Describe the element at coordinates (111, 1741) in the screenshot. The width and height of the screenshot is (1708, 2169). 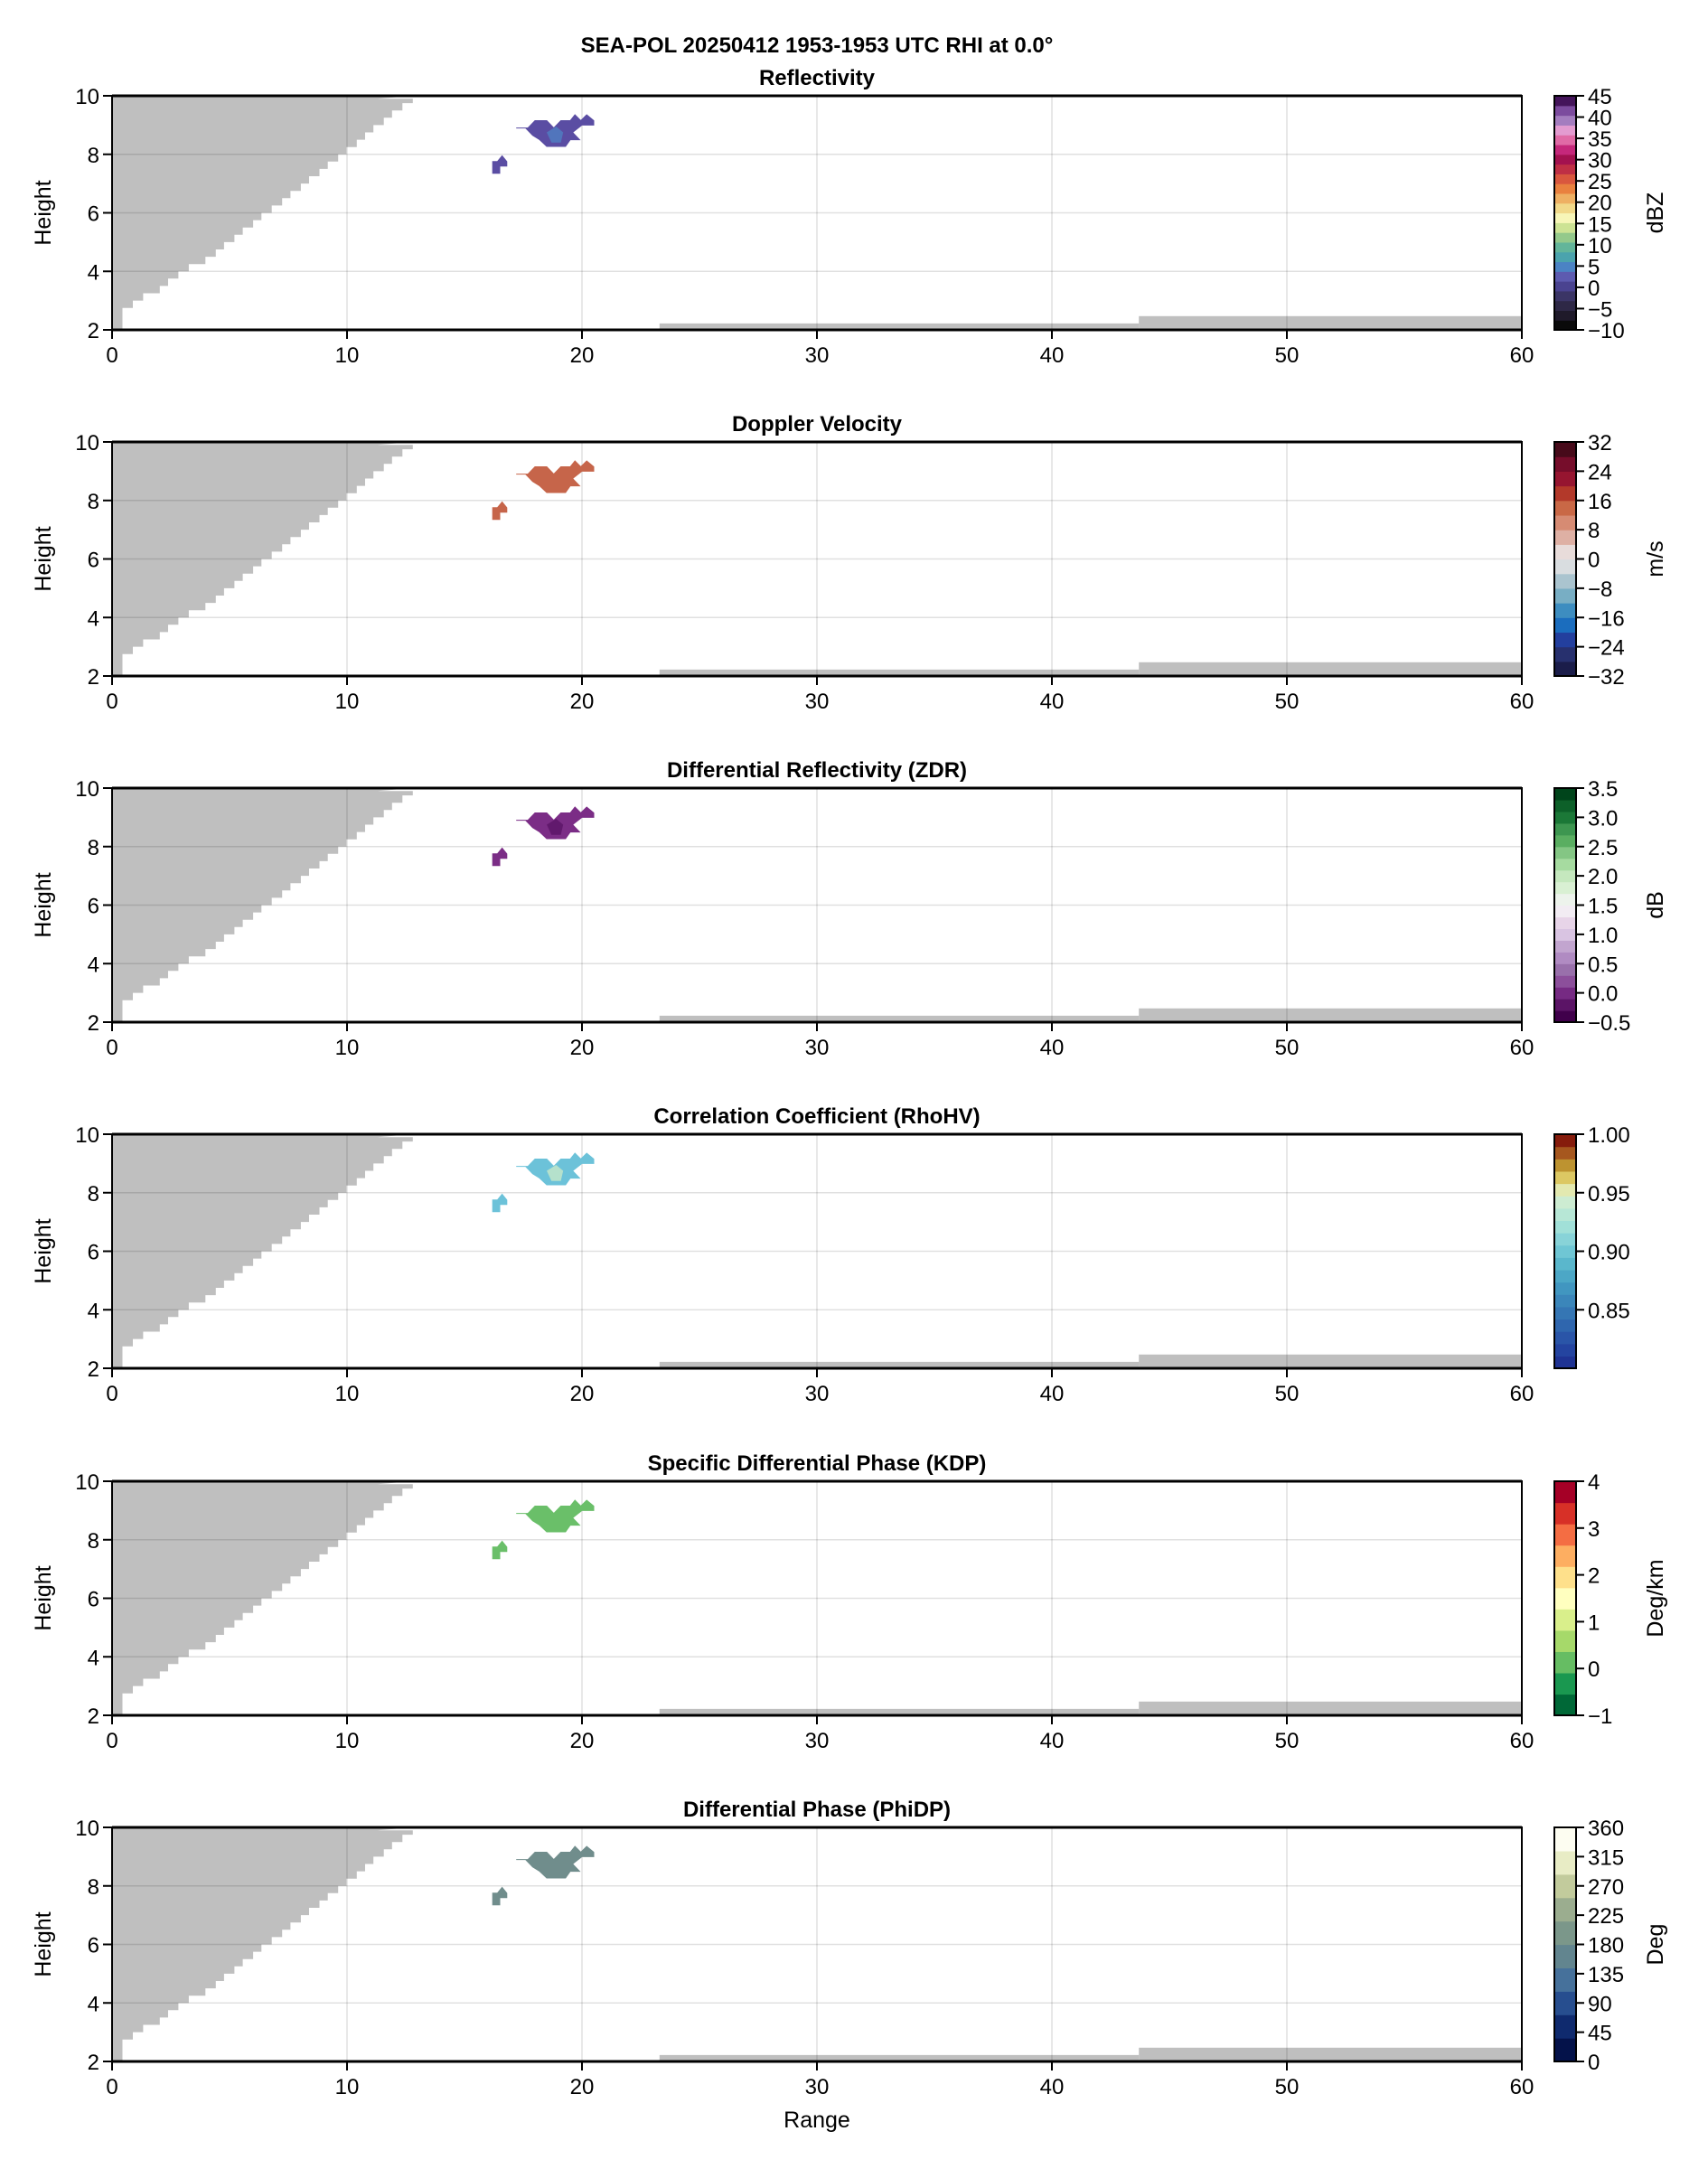
I see `x-tick-label: 0` at that location.